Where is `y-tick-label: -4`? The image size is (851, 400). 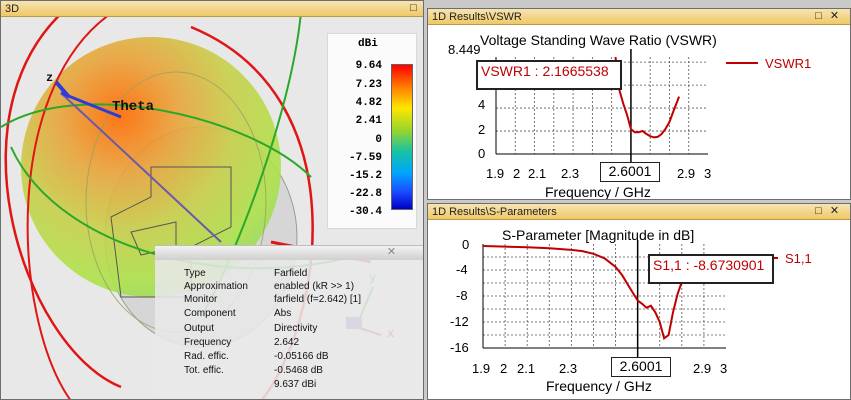 y-tick-label: -4 is located at coordinates (462, 269).